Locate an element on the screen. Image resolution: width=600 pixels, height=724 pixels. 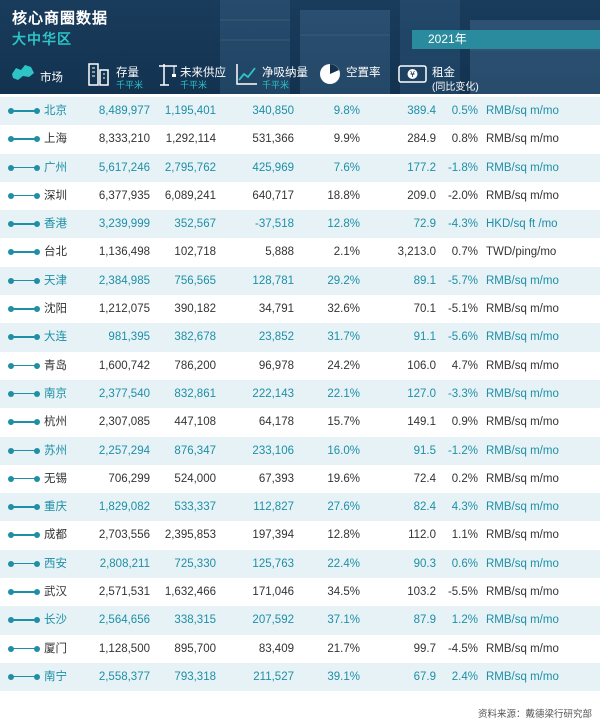
cell-stock: 2,384,985 is located at coordinates (124, 280).